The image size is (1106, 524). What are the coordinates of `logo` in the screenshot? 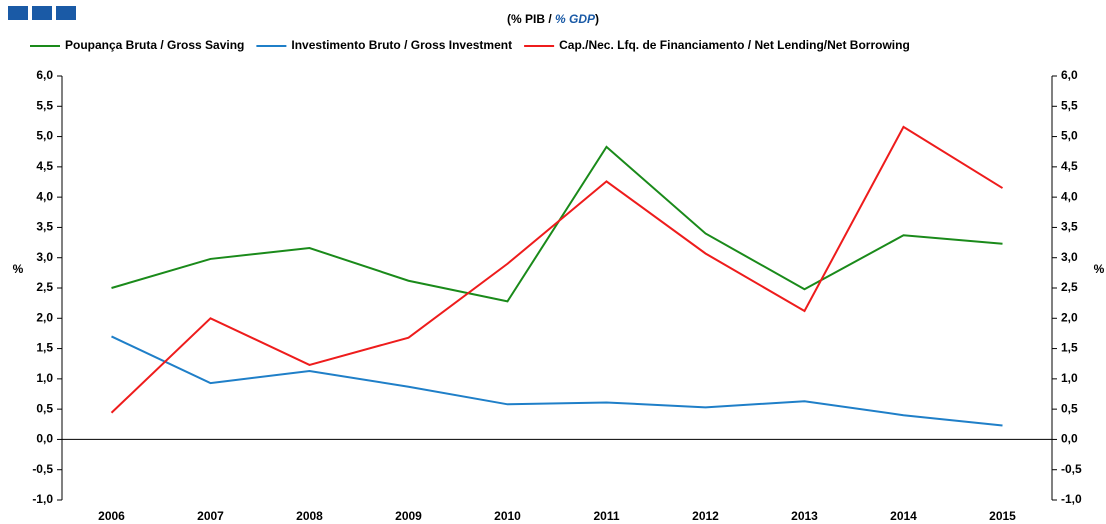 It's located at (42, 13).